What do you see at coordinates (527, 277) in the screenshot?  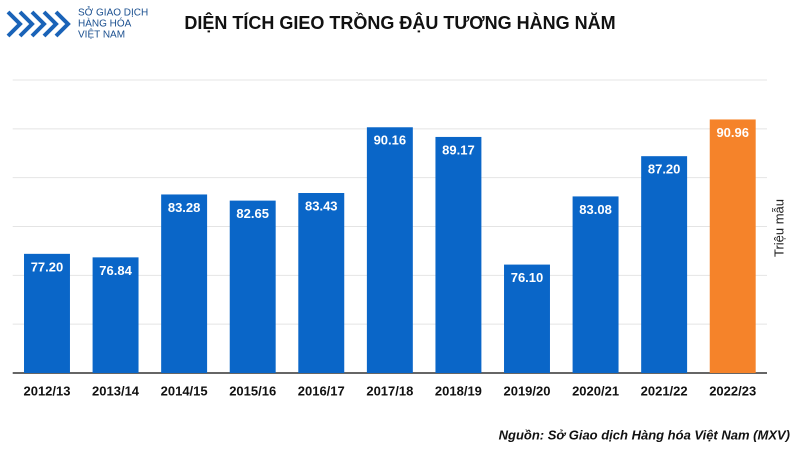 I see `value-label: 76.10` at bounding box center [527, 277].